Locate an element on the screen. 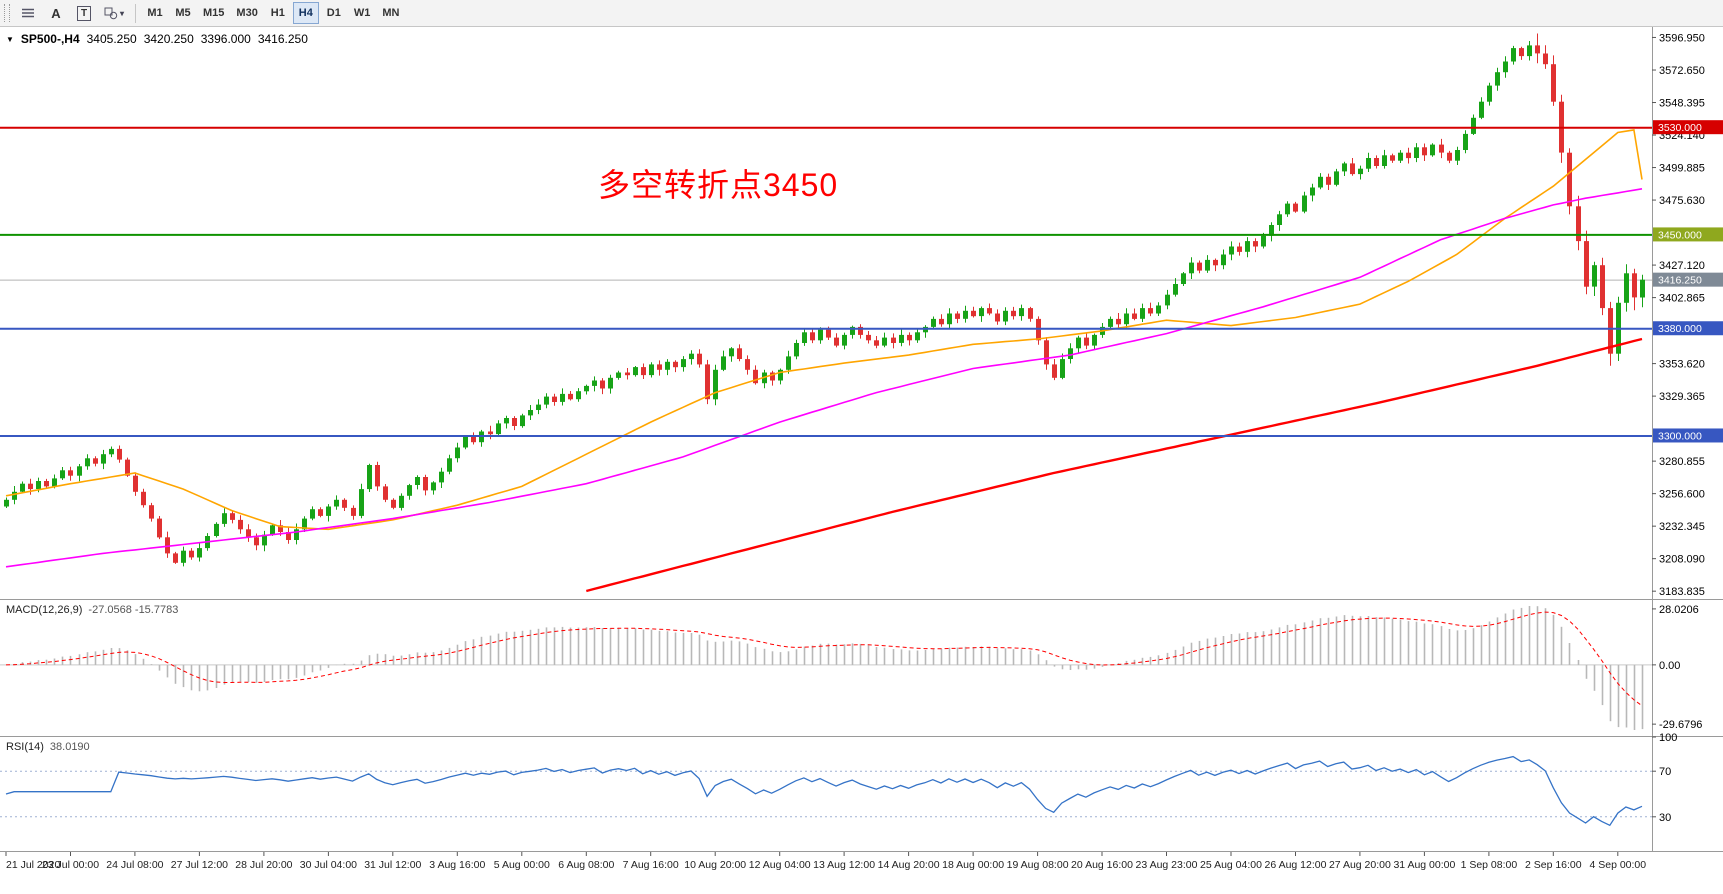  time-tick-label: 3 Aug 16:00 is located at coordinates (457, 865).